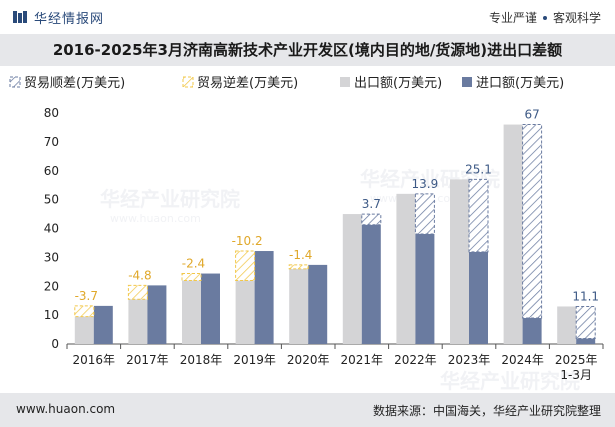 The width and height of the screenshot is (615, 427). What do you see at coordinates (300, 255) in the screenshot?
I see `balance-label: -1.4` at bounding box center [300, 255].